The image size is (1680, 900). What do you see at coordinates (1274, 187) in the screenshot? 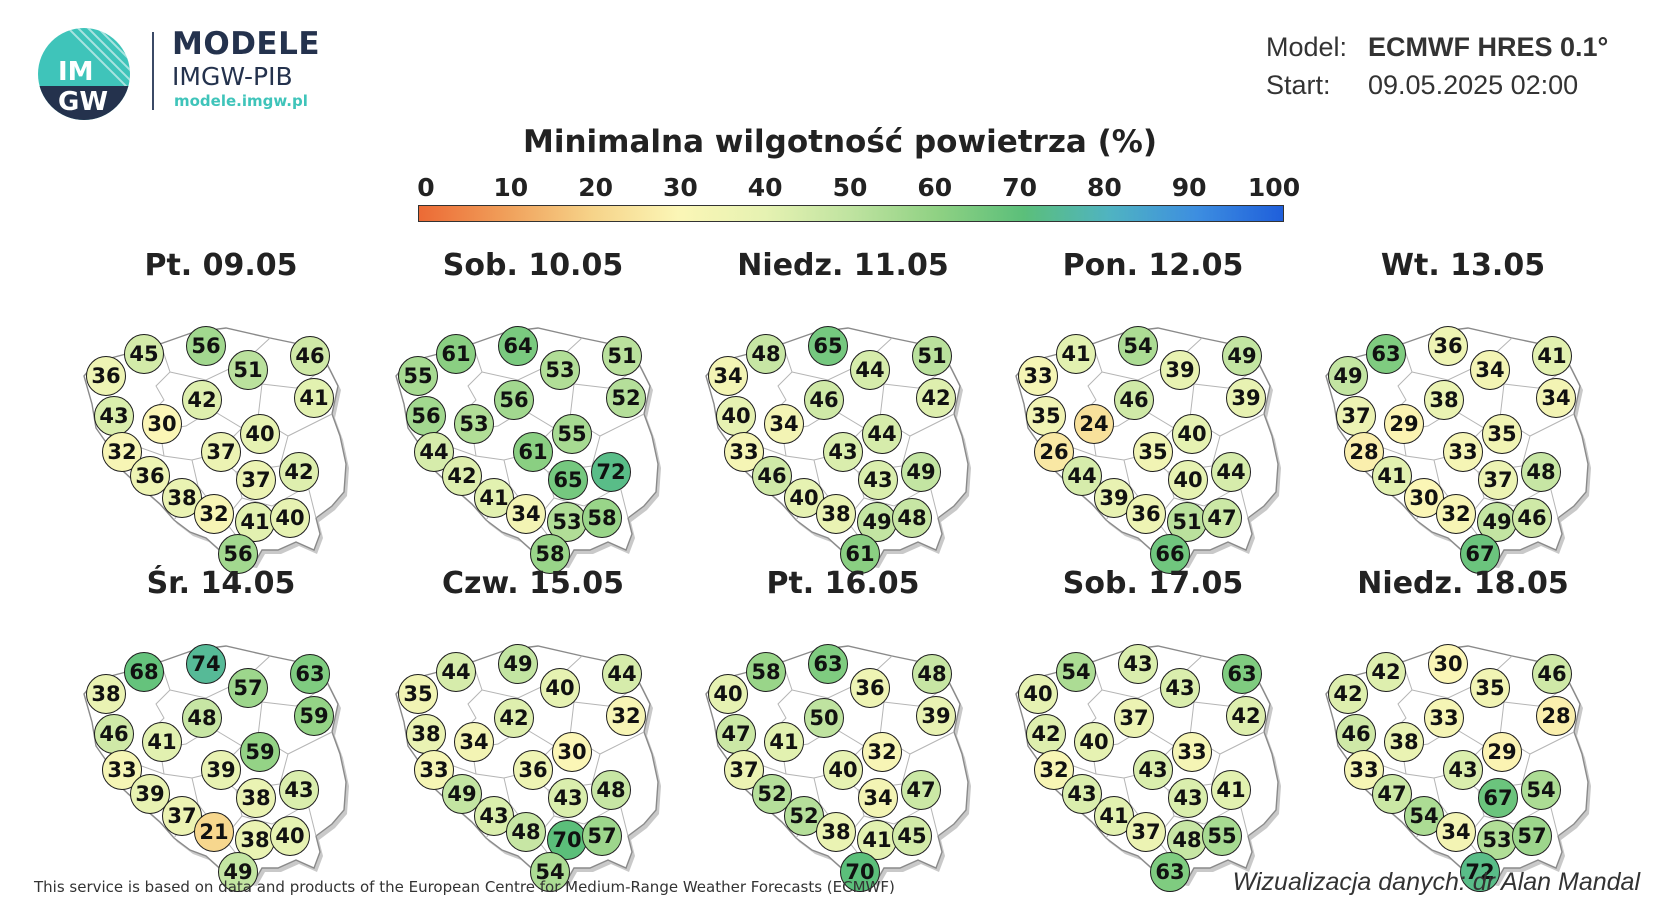
I see `colorbar-tick: 100` at bounding box center [1274, 187].